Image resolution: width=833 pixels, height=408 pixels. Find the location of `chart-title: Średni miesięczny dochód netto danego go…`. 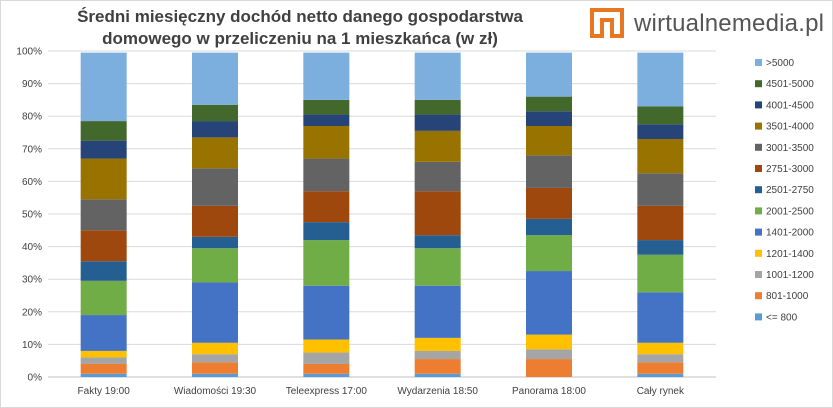

chart-title: Średni miesięczny dochód netto danego go… is located at coordinates (300, 27).